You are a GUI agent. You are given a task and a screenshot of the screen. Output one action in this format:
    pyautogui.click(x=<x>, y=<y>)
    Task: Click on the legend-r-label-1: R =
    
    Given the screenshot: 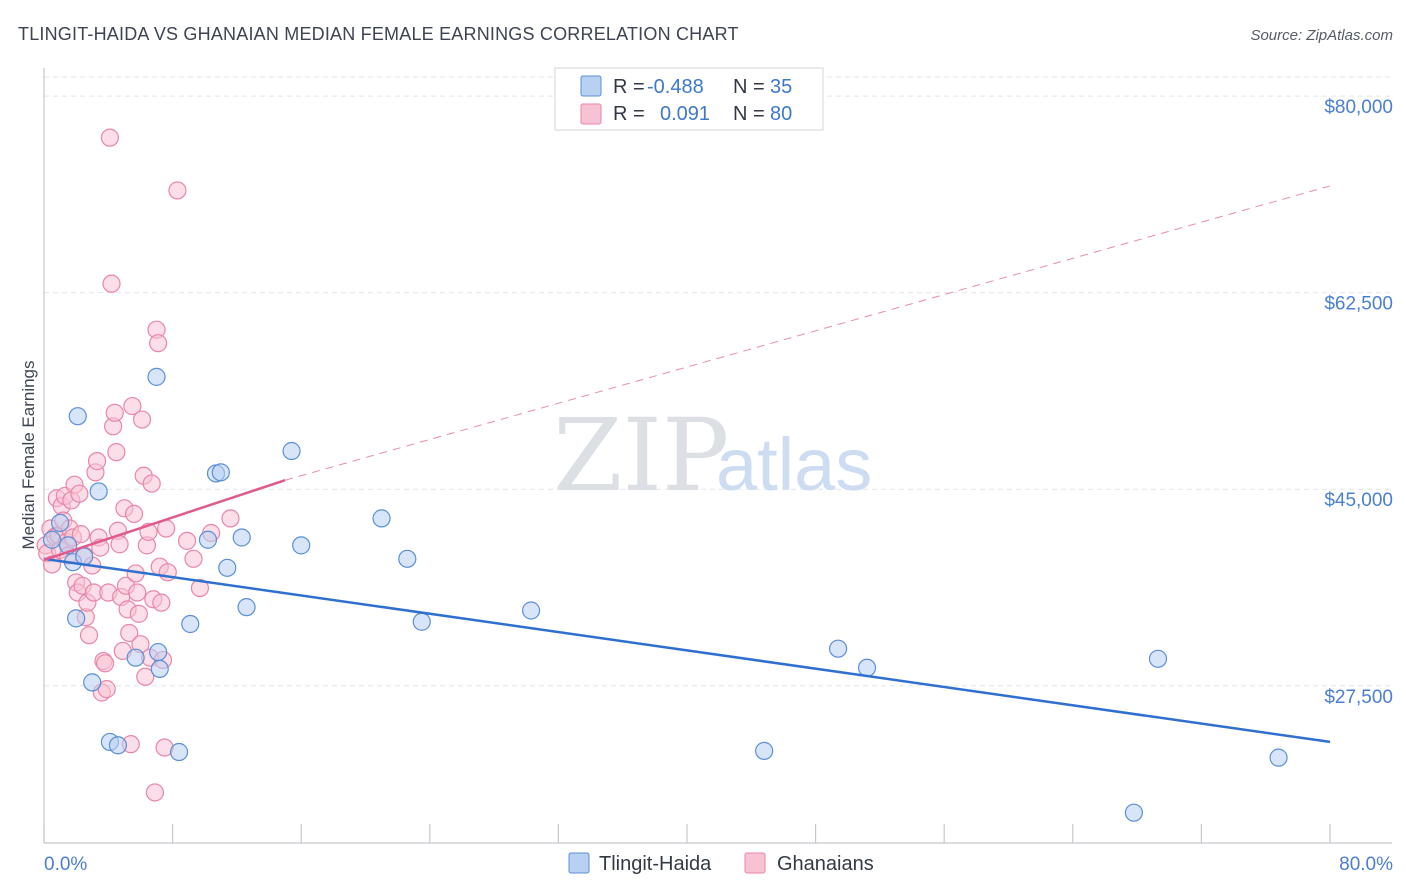 What is the action you would take?
    pyautogui.click(x=629, y=87)
    